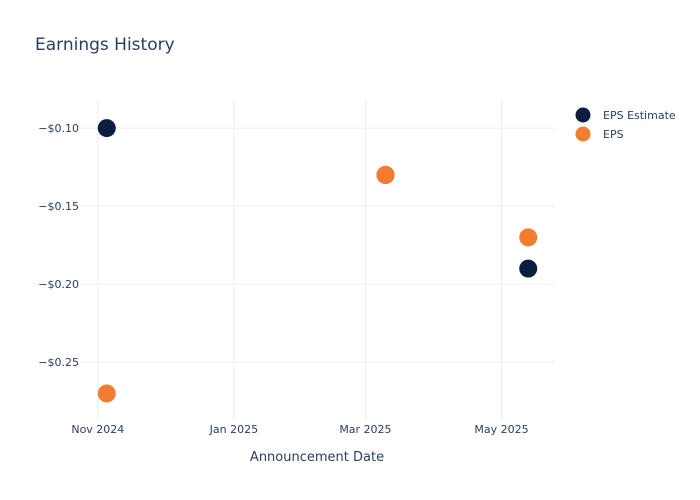 This screenshot has width=700, height=500. What do you see at coordinates (365, 429) in the screenshot?
I see `x-tick-label: Mar 2025` at bounding box center [365, 429].